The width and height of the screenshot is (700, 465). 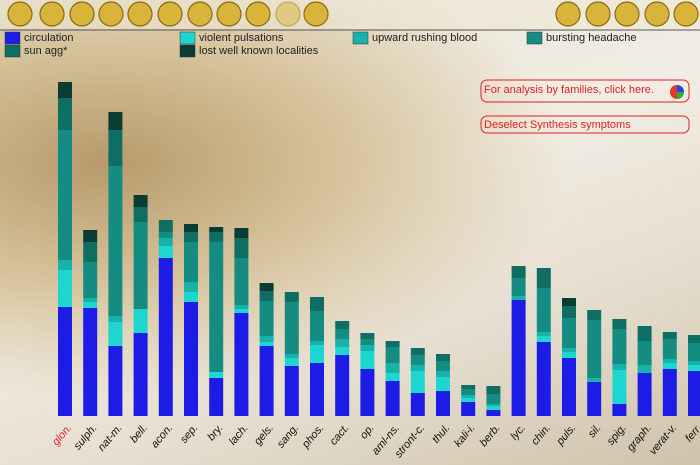 I want to click on x-tick-label: gels., so click(x=264, y=435).